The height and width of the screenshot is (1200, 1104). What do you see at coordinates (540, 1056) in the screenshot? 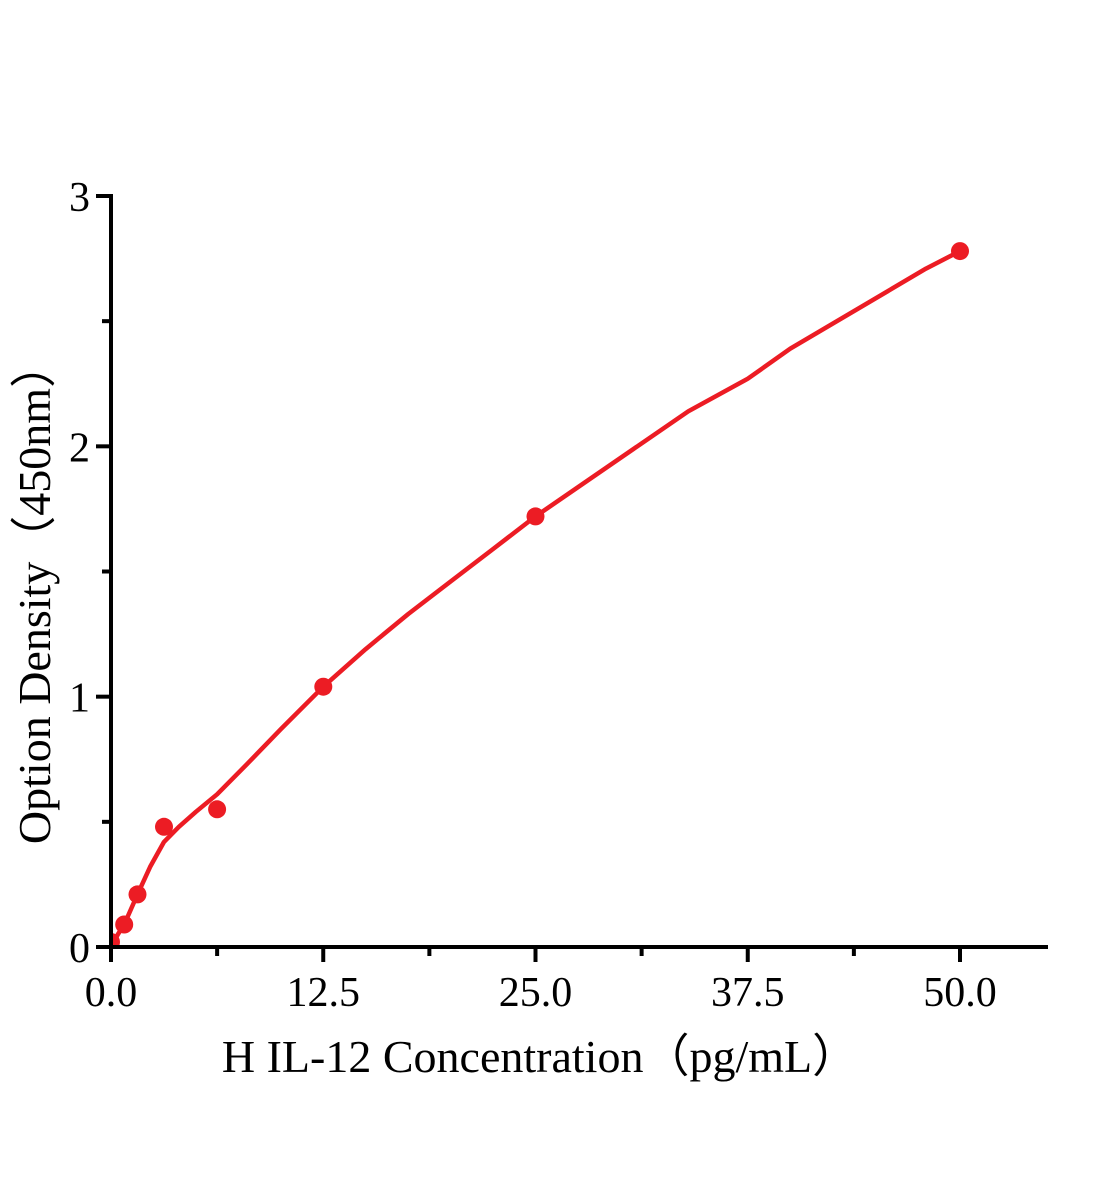
I see `x-axis-title: H IL-12 Concentration（pg/mL）` at bounding box center [540, 1056].